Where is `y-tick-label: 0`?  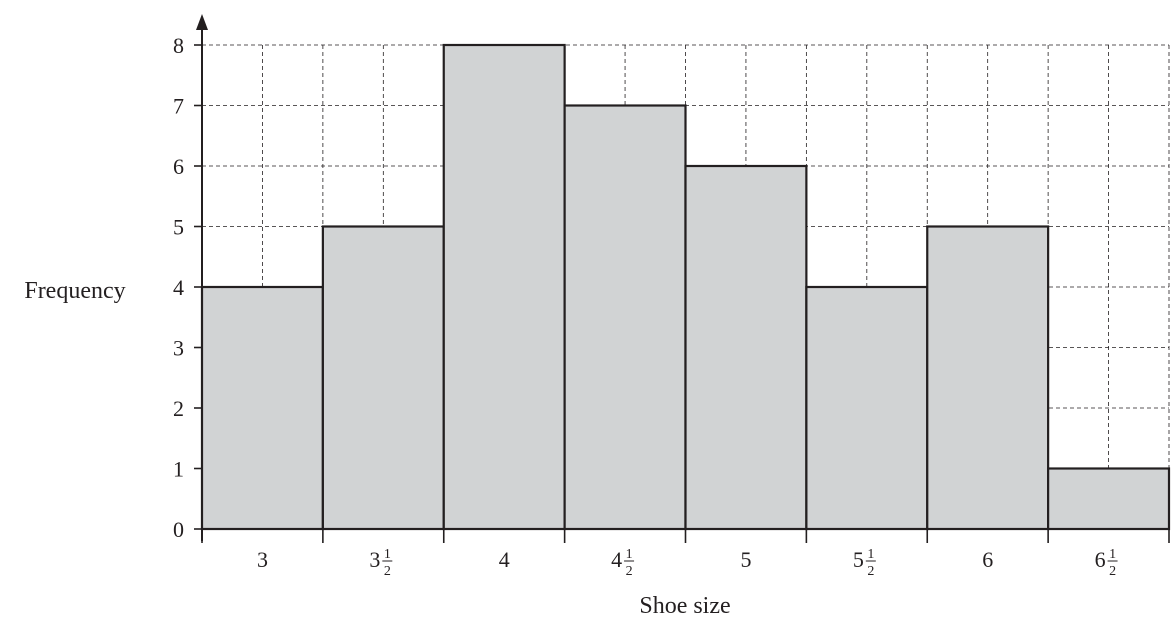
y-tick-label: 0 is located at coordinates (178, 529).